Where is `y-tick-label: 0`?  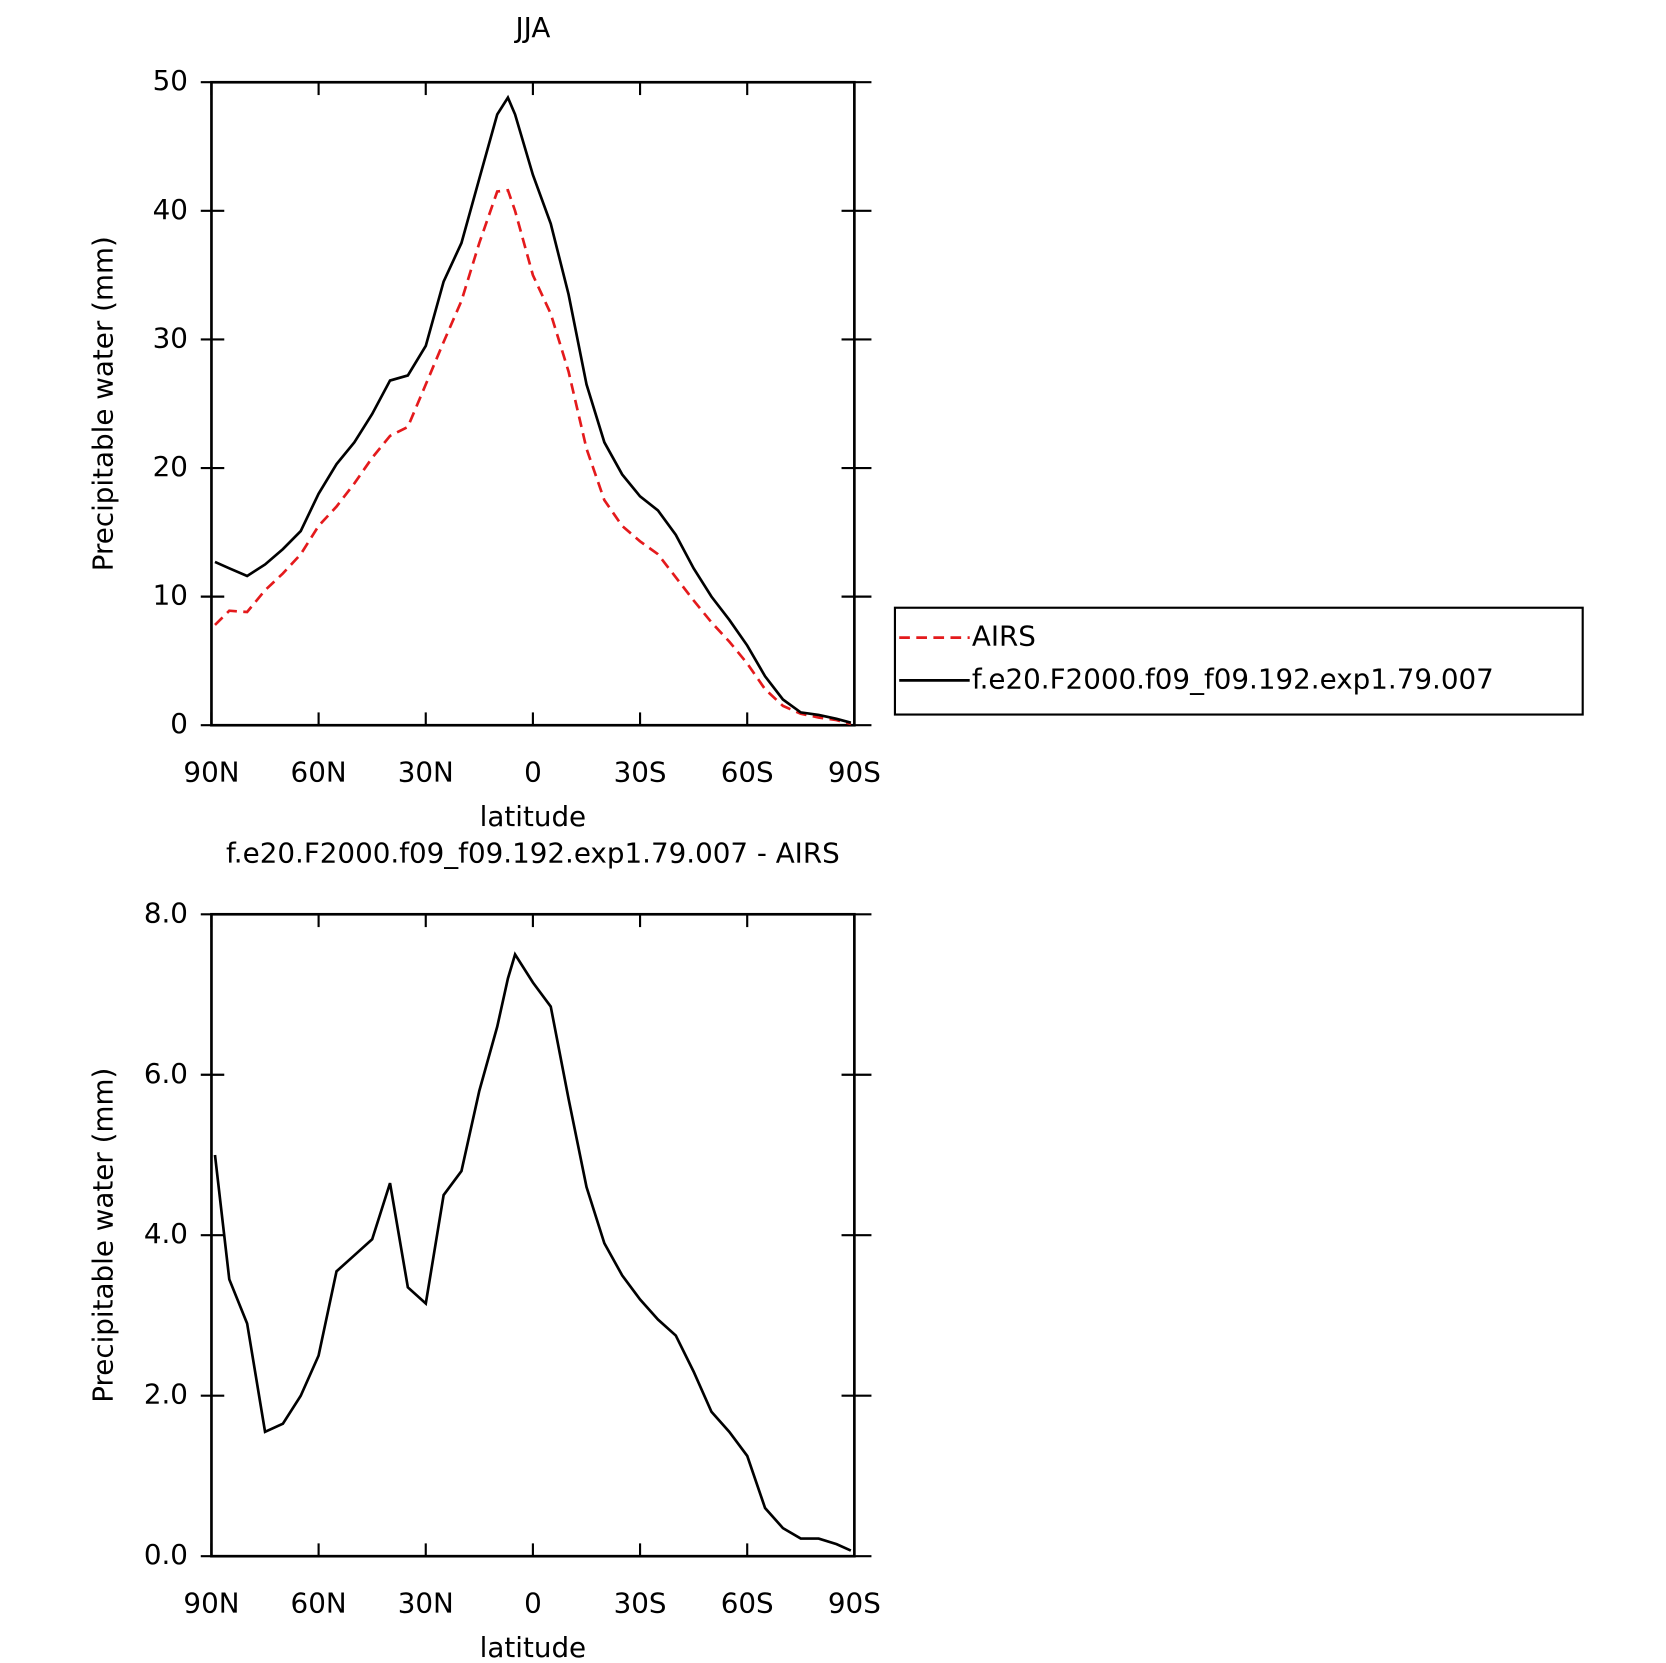 y-tick-label: 0 is located at coordinates (179, 723).